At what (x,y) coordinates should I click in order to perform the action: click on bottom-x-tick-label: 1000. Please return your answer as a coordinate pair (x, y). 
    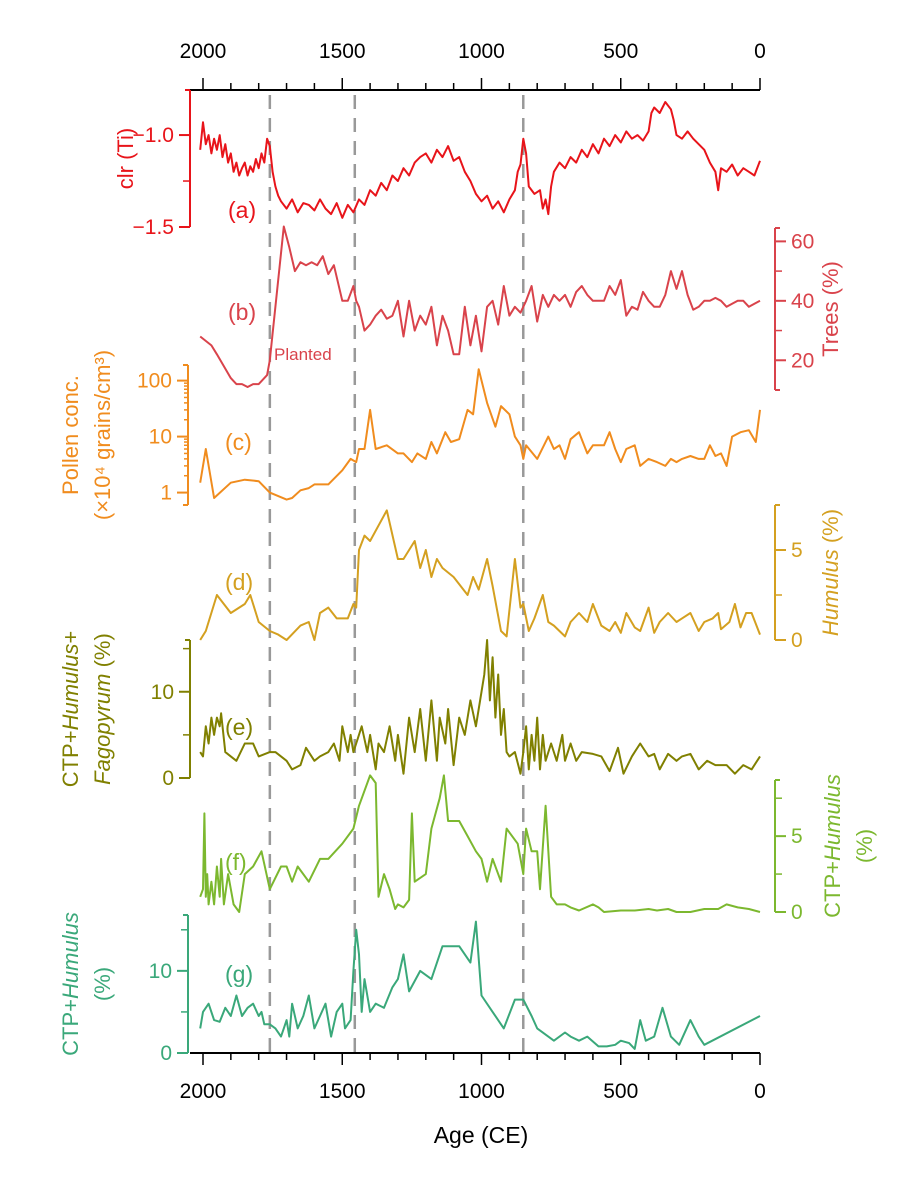
    Looking at the image, I should click on (481, 1091).